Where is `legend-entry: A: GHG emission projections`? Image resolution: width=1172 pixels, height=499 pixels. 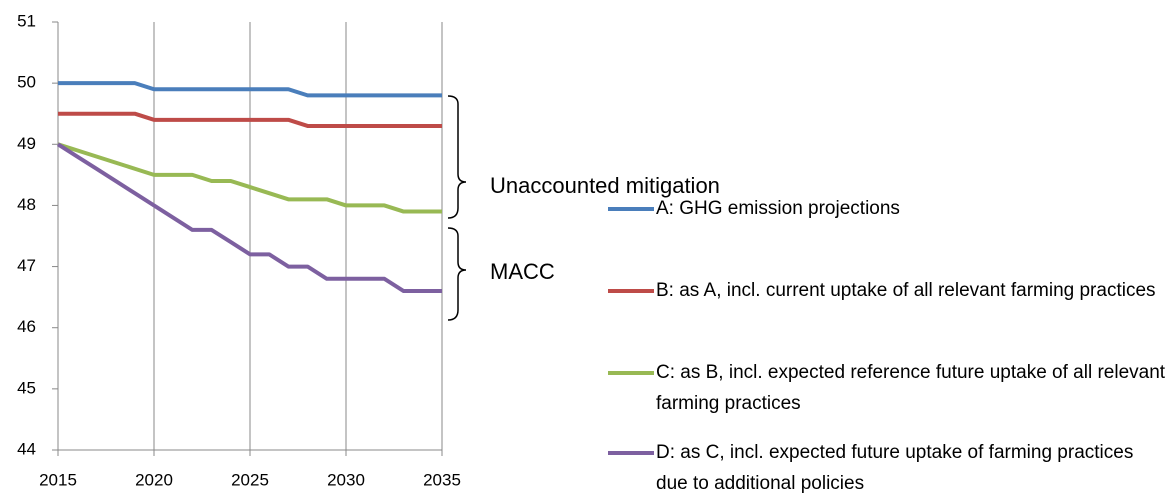 legend-entry: A: GHG emission projections is located at coordinates (889, 208).